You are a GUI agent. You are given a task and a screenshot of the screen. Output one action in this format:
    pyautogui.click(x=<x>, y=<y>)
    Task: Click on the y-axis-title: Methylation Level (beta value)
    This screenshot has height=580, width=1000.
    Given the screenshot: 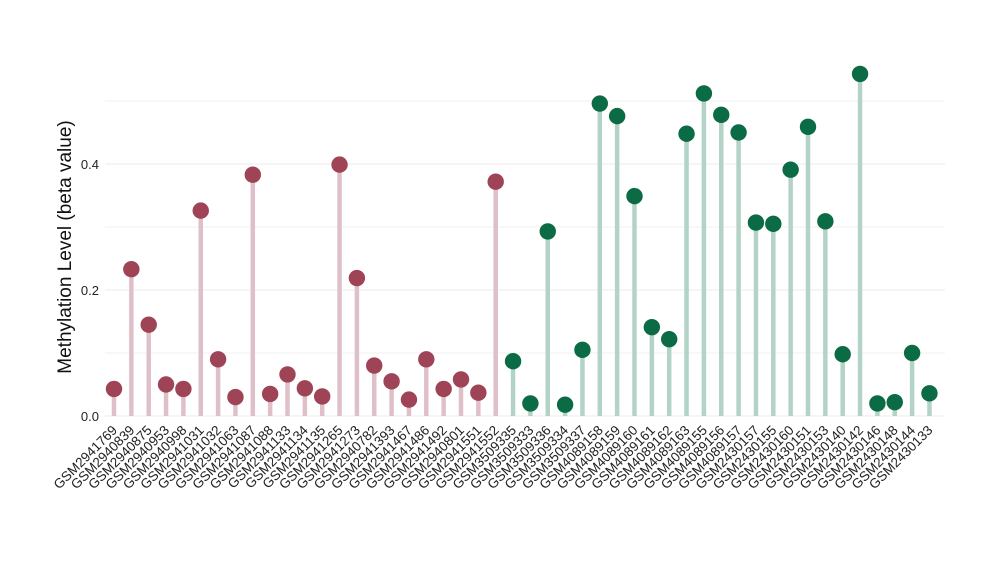 What is the action you would take?
    pyautogui.click(x=65, y=246)
    